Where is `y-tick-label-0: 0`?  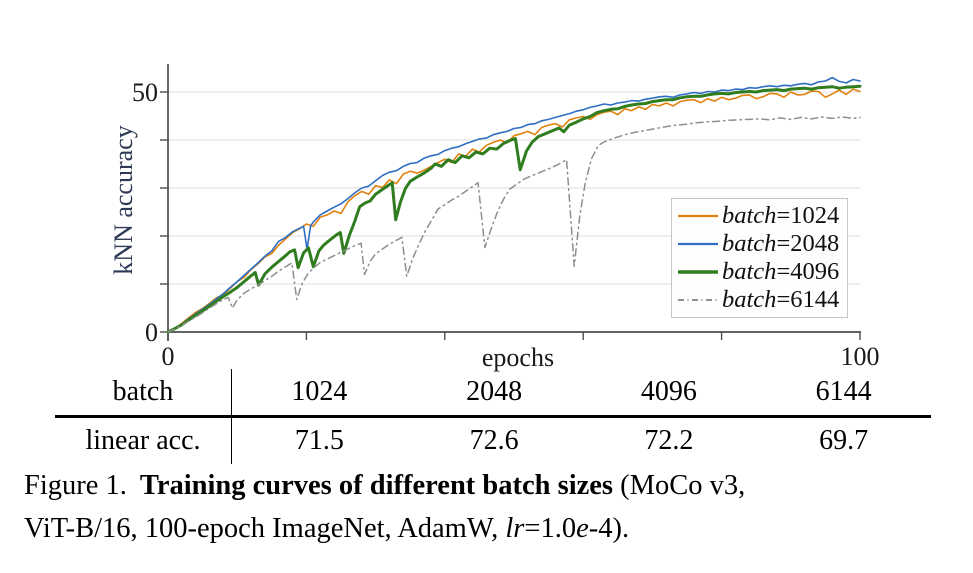 y-tick-label-0: 0 is located at coordinates (151, 332).